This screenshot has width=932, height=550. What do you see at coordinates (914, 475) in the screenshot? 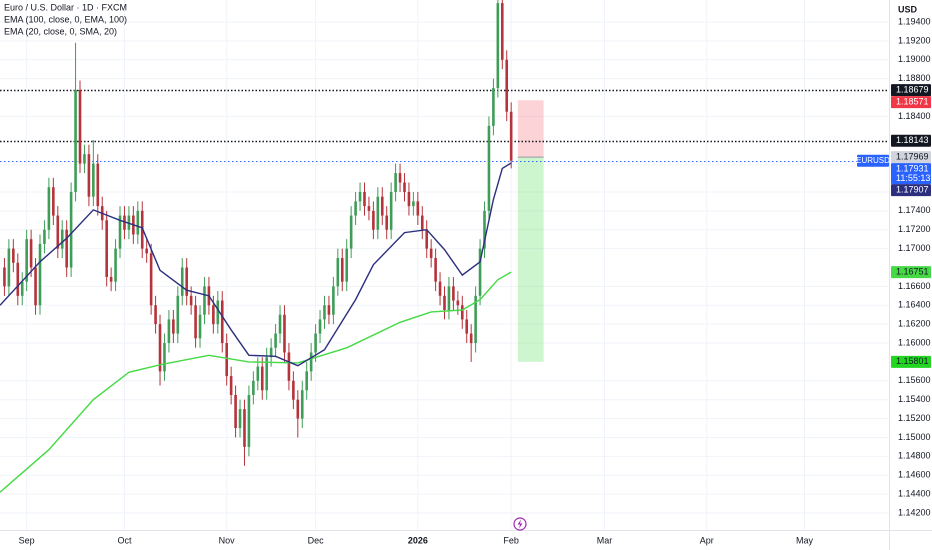
I see `y-tick-label: 1.14600` at bounding box center [914, 475].